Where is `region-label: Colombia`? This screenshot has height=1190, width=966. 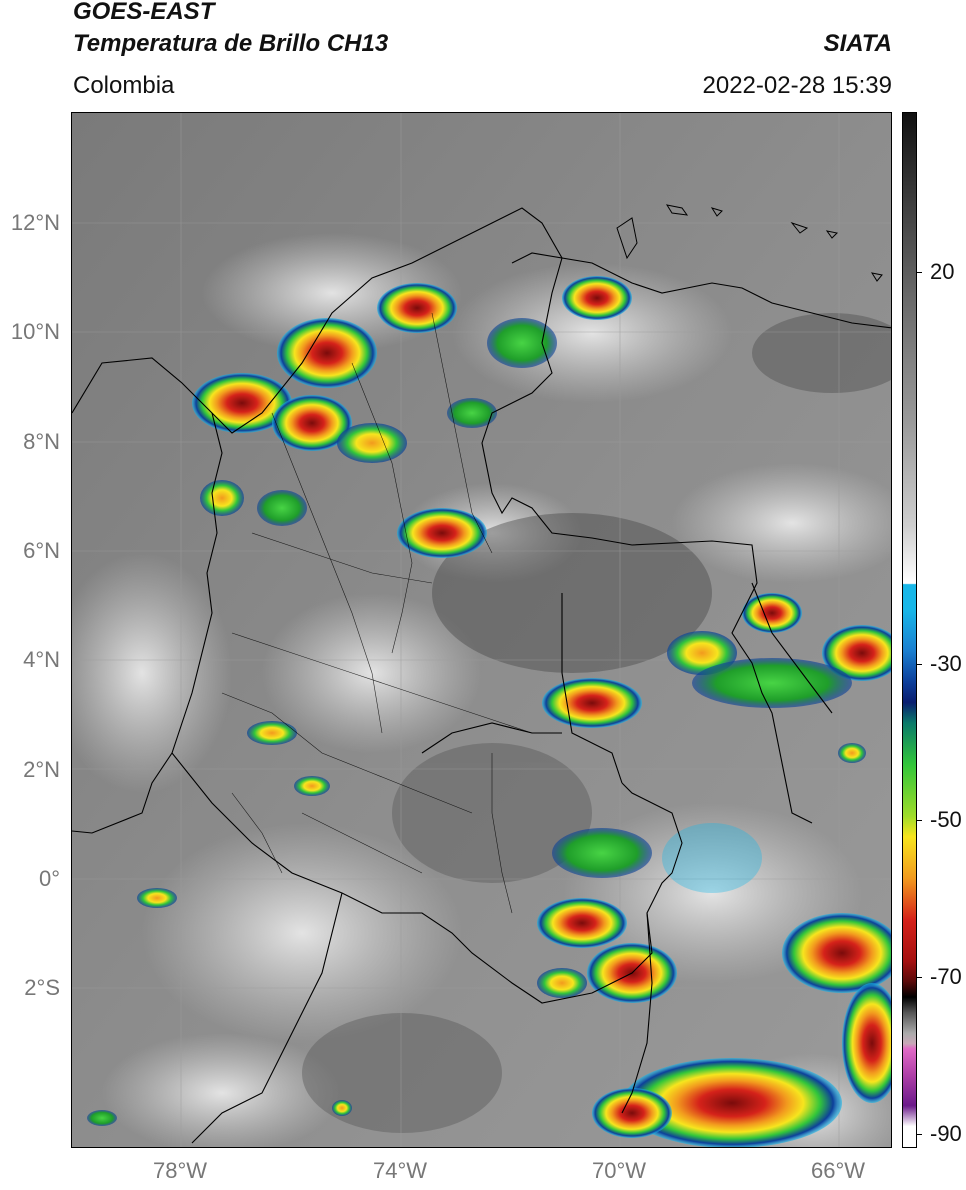
region-label: Colombia is located at coordinates (124, 85).